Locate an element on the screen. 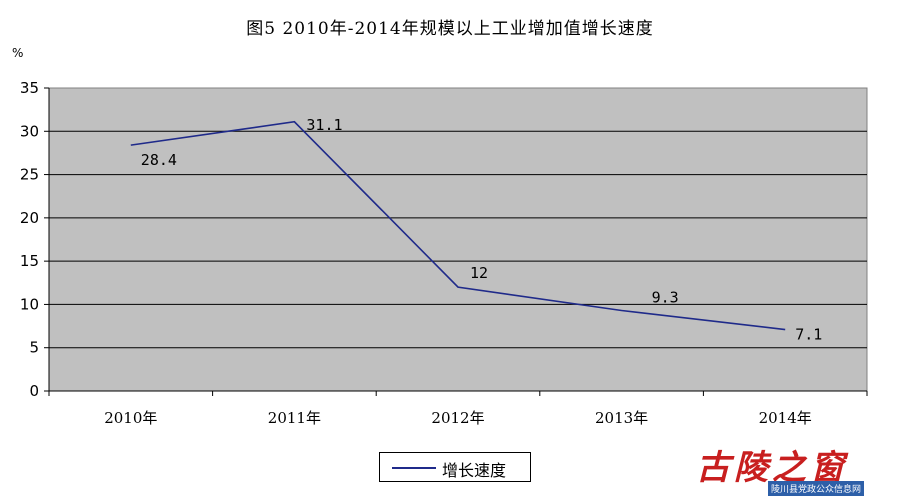  data-label: 7.1 is located at coordinates (808, 335).